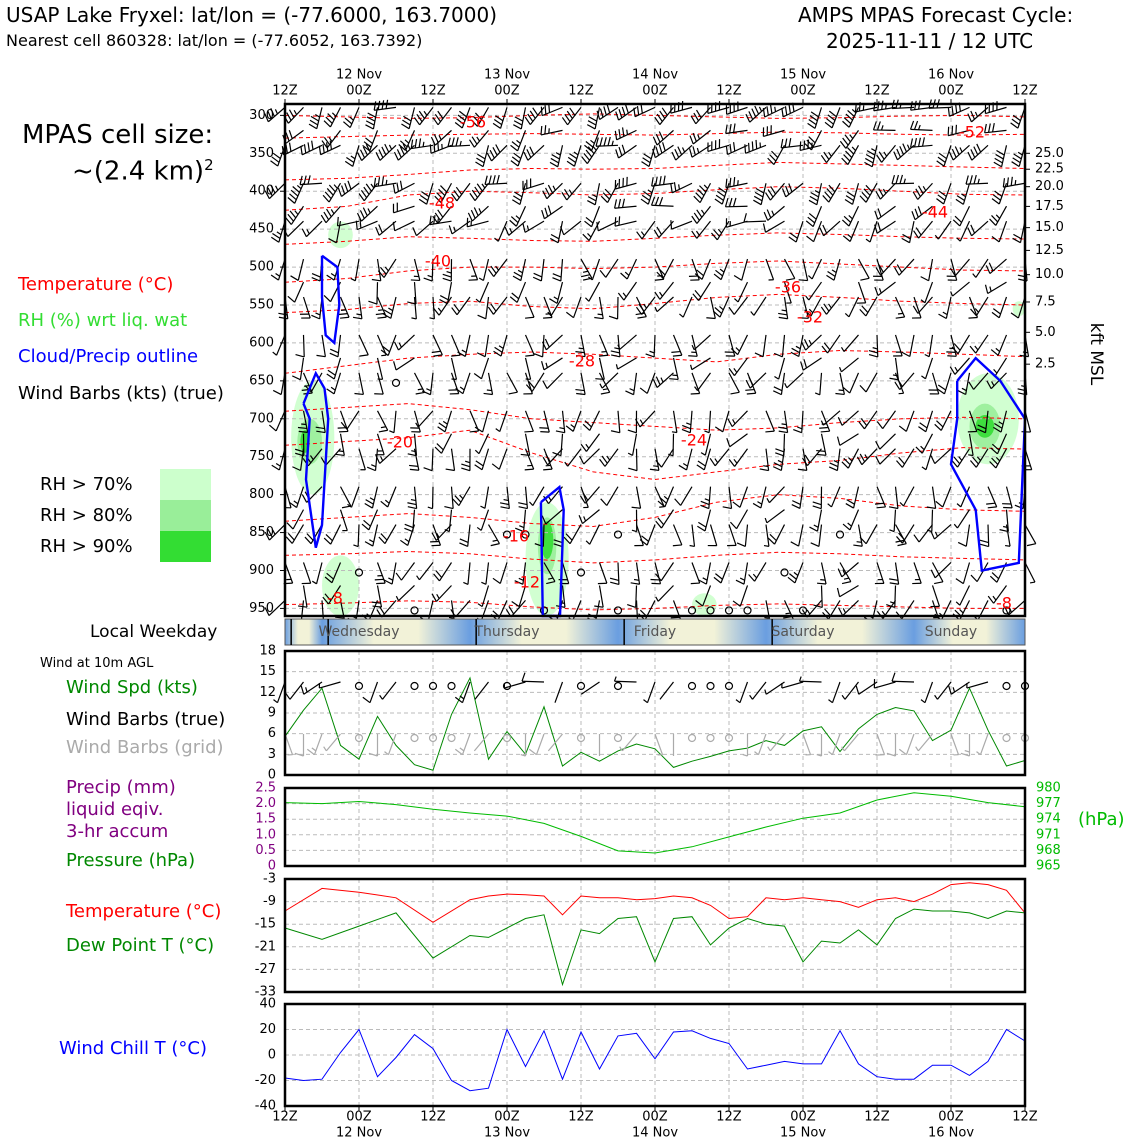  I want to click on wind10m-barb-grid, so click(628, 742).